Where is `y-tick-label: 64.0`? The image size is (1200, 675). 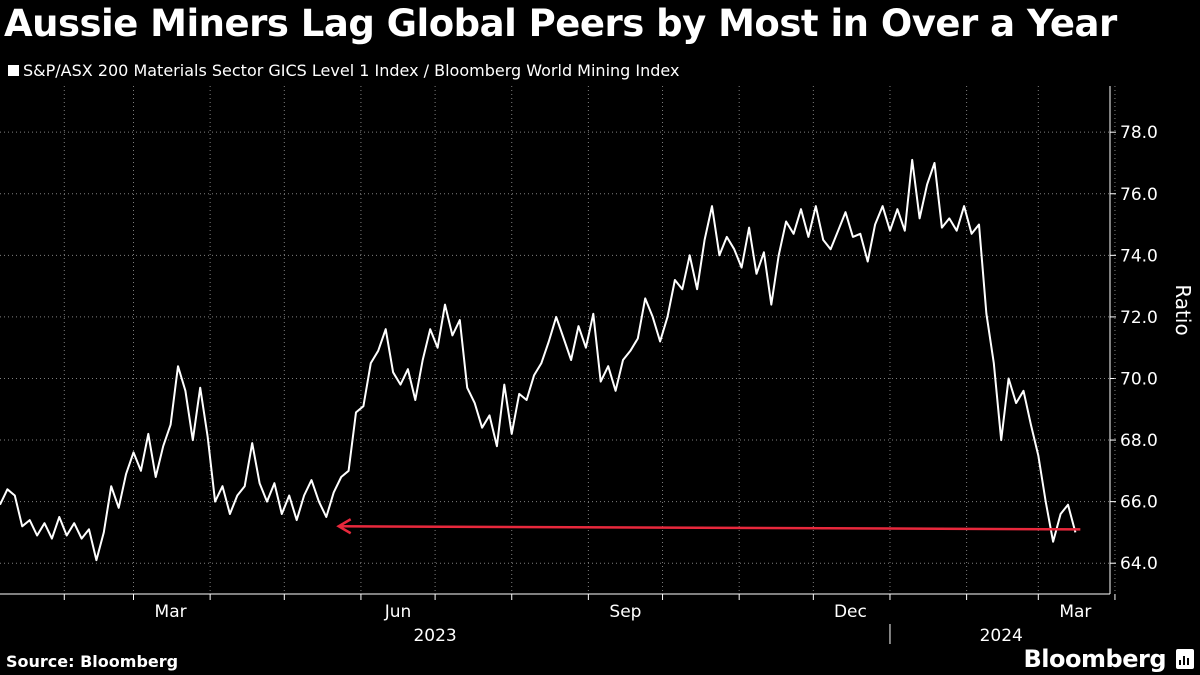
y-tick-label: 64.0 is located at coordinates (1139, 564).